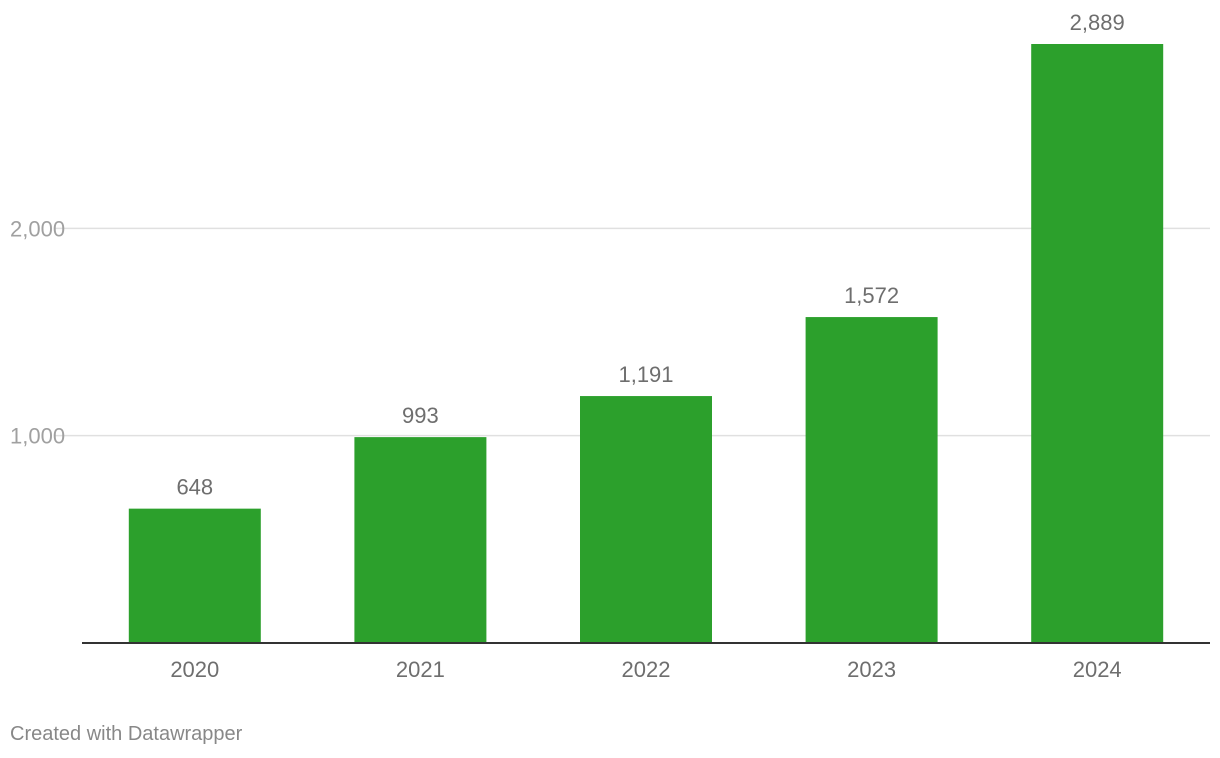  I want to click on x-tick-label-2021: 2021, so click(420, 669).